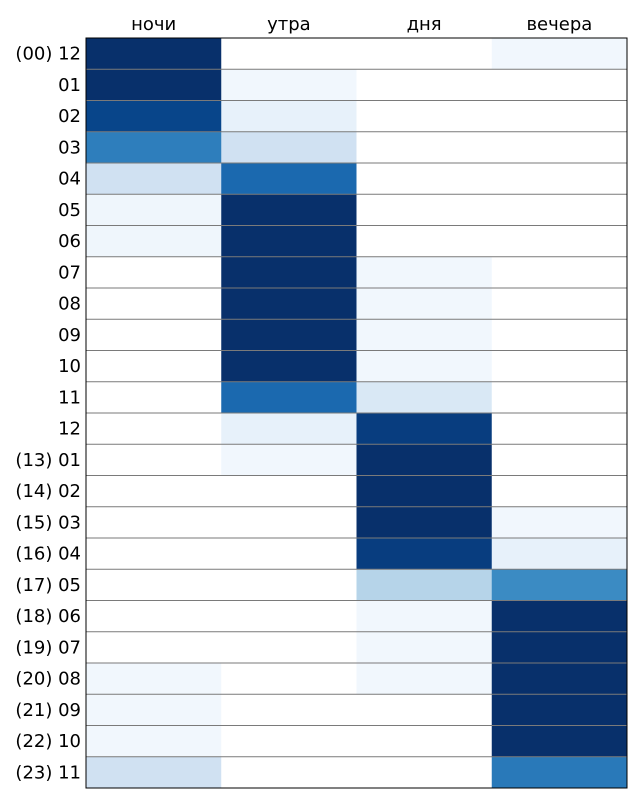  Describe the element at coordinates (289, 366) in the screenshot. I see `heatmap-cell-r10-c1` at that location.